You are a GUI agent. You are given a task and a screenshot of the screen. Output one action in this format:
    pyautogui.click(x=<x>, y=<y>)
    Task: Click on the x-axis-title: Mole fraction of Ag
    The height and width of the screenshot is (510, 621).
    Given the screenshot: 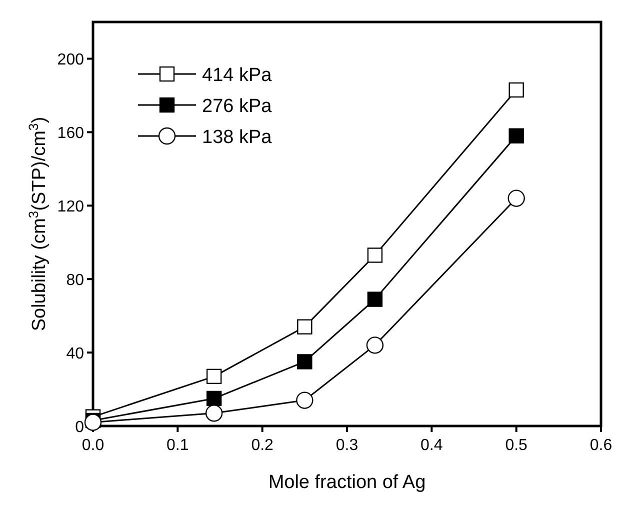 What is the action you would take?
    pyautogui.click(x=347, y=482)
    